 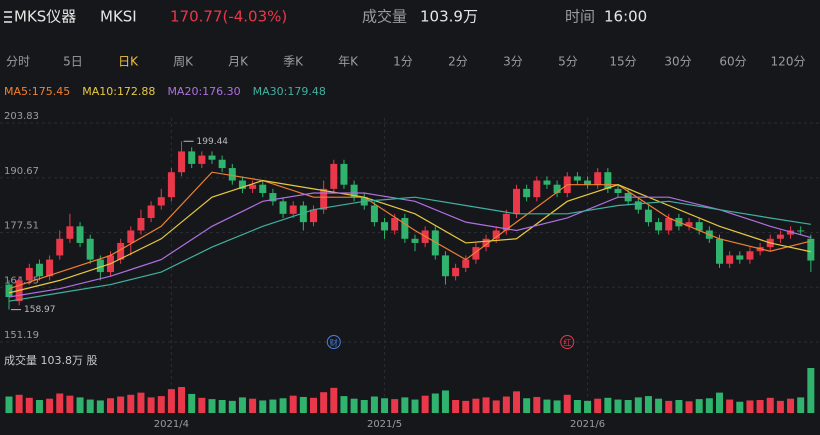 I want to click on stock-symbol: MKSI, so click(x=118, y=17).